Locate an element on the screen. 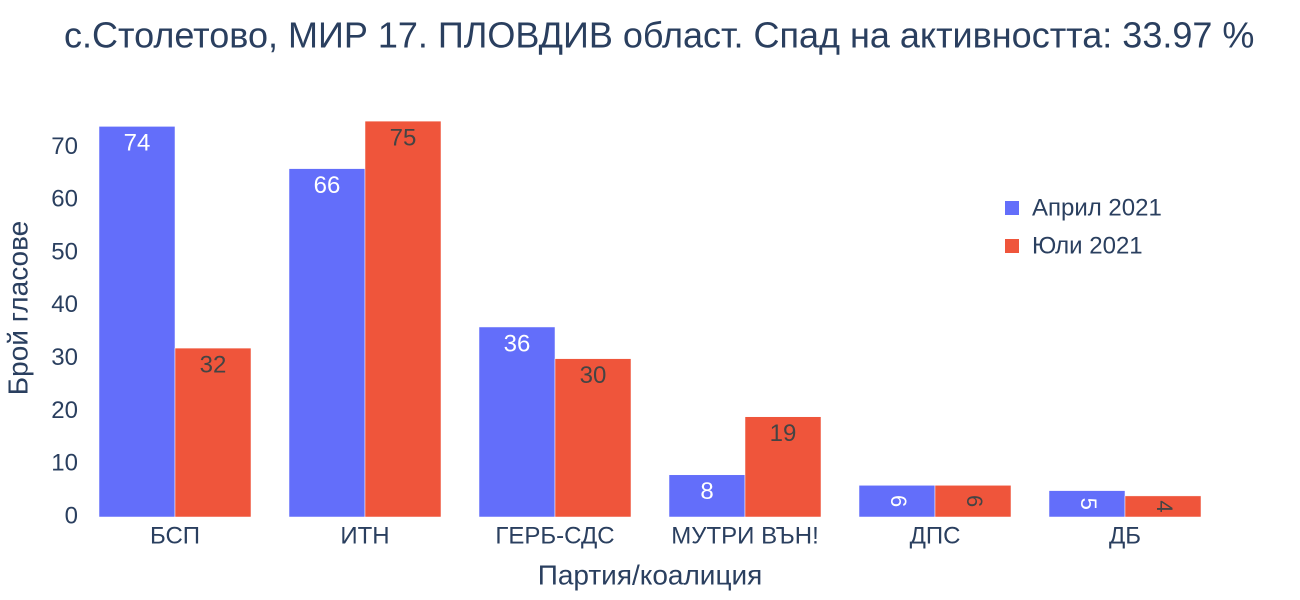  value-label: 36 is located at coordinates (517, 343).